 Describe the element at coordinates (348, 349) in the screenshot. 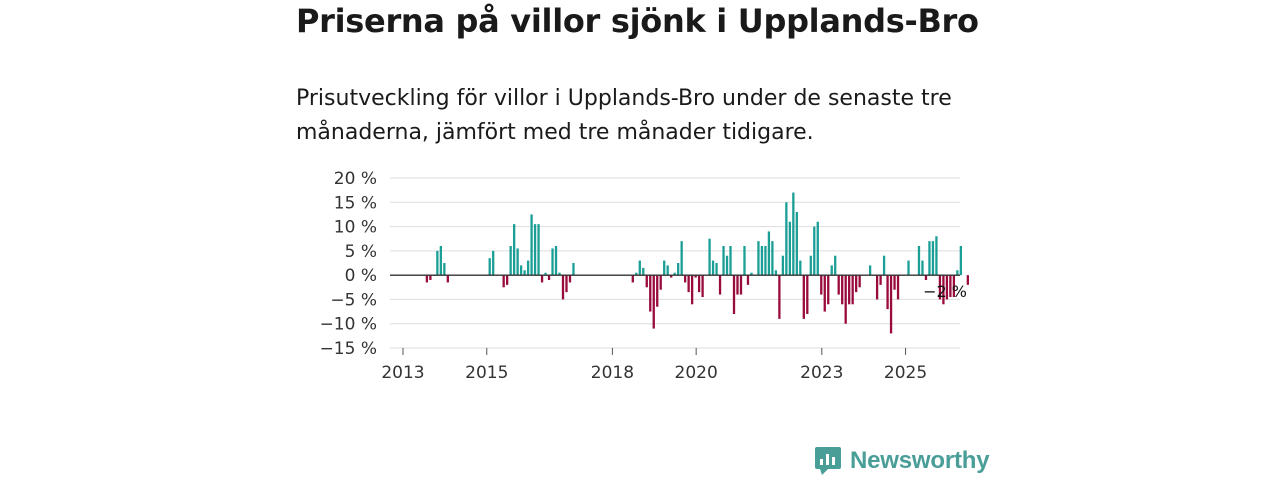

I see `y-tick-label: −15 %` at that location.